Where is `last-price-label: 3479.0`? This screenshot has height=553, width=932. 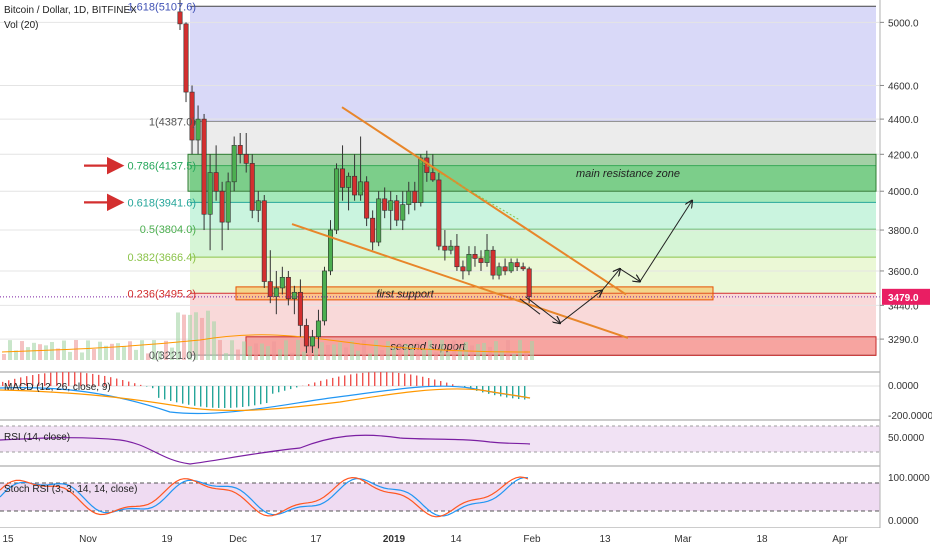
last-price-label: 3479.0 is located at coordinates (903, 298).